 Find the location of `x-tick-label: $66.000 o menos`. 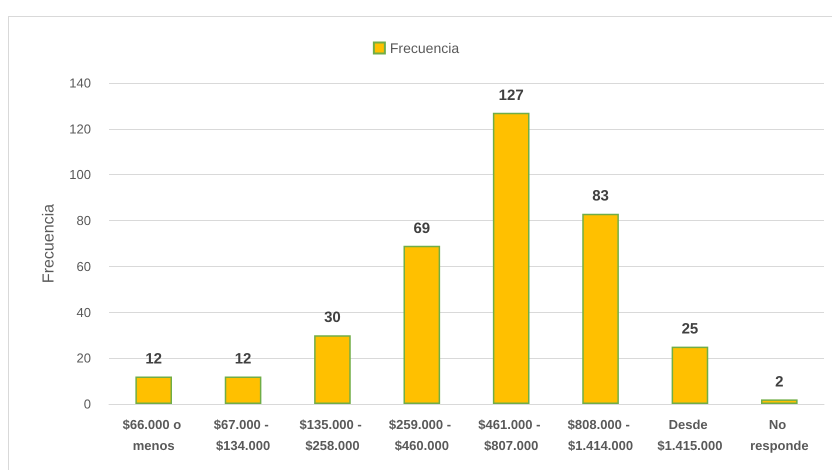

x-tick-label: $66.000 o menos is located at coordinates (153, 435).